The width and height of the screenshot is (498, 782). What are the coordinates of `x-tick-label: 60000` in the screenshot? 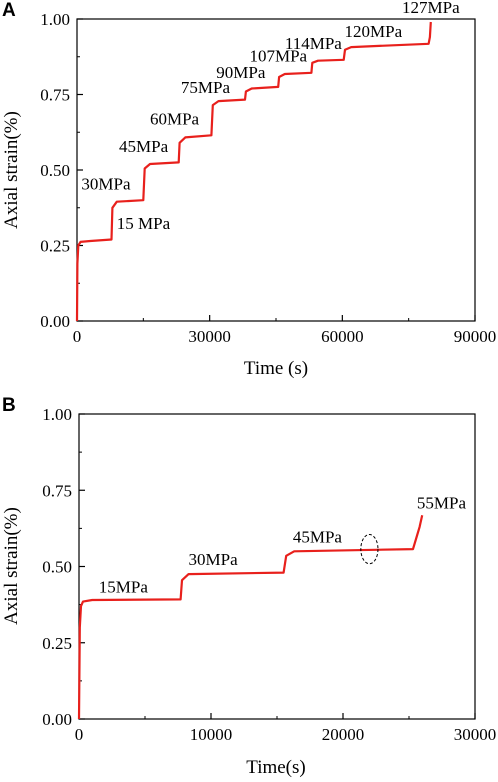 It's located at (342, 336).